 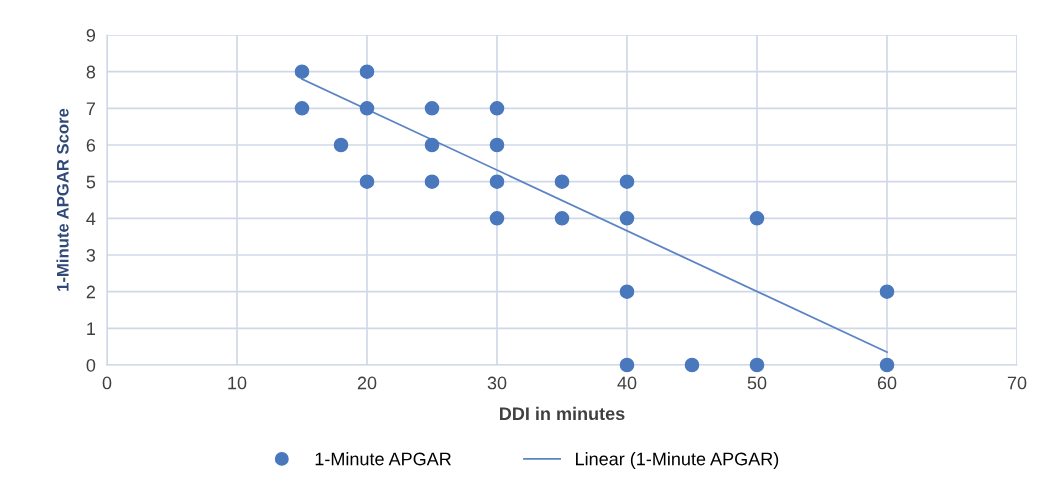 What do you see at coordinates (91, 365) in the screenshot?
I see `y-tick-label: 0` at bounding box center [91, 365].